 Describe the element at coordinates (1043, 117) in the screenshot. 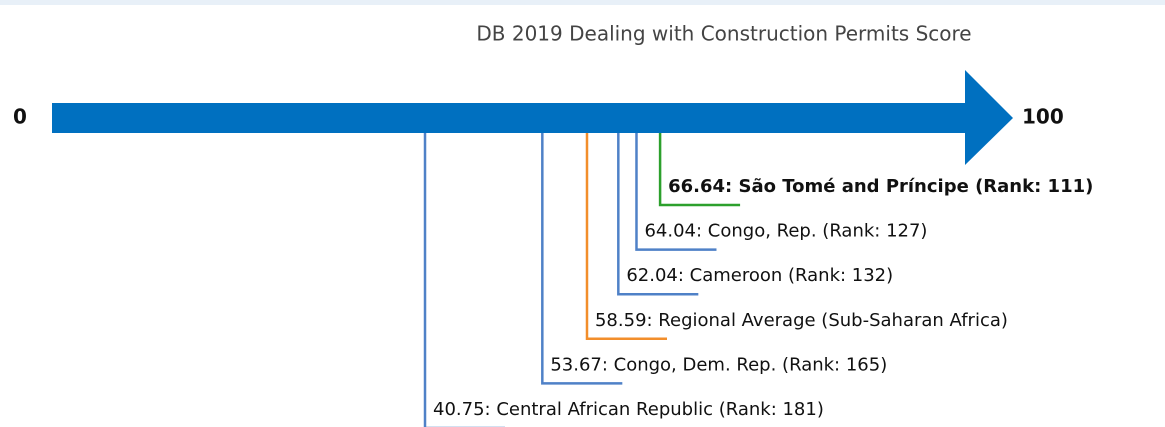

I see `x-tick-label: 100` at that location.